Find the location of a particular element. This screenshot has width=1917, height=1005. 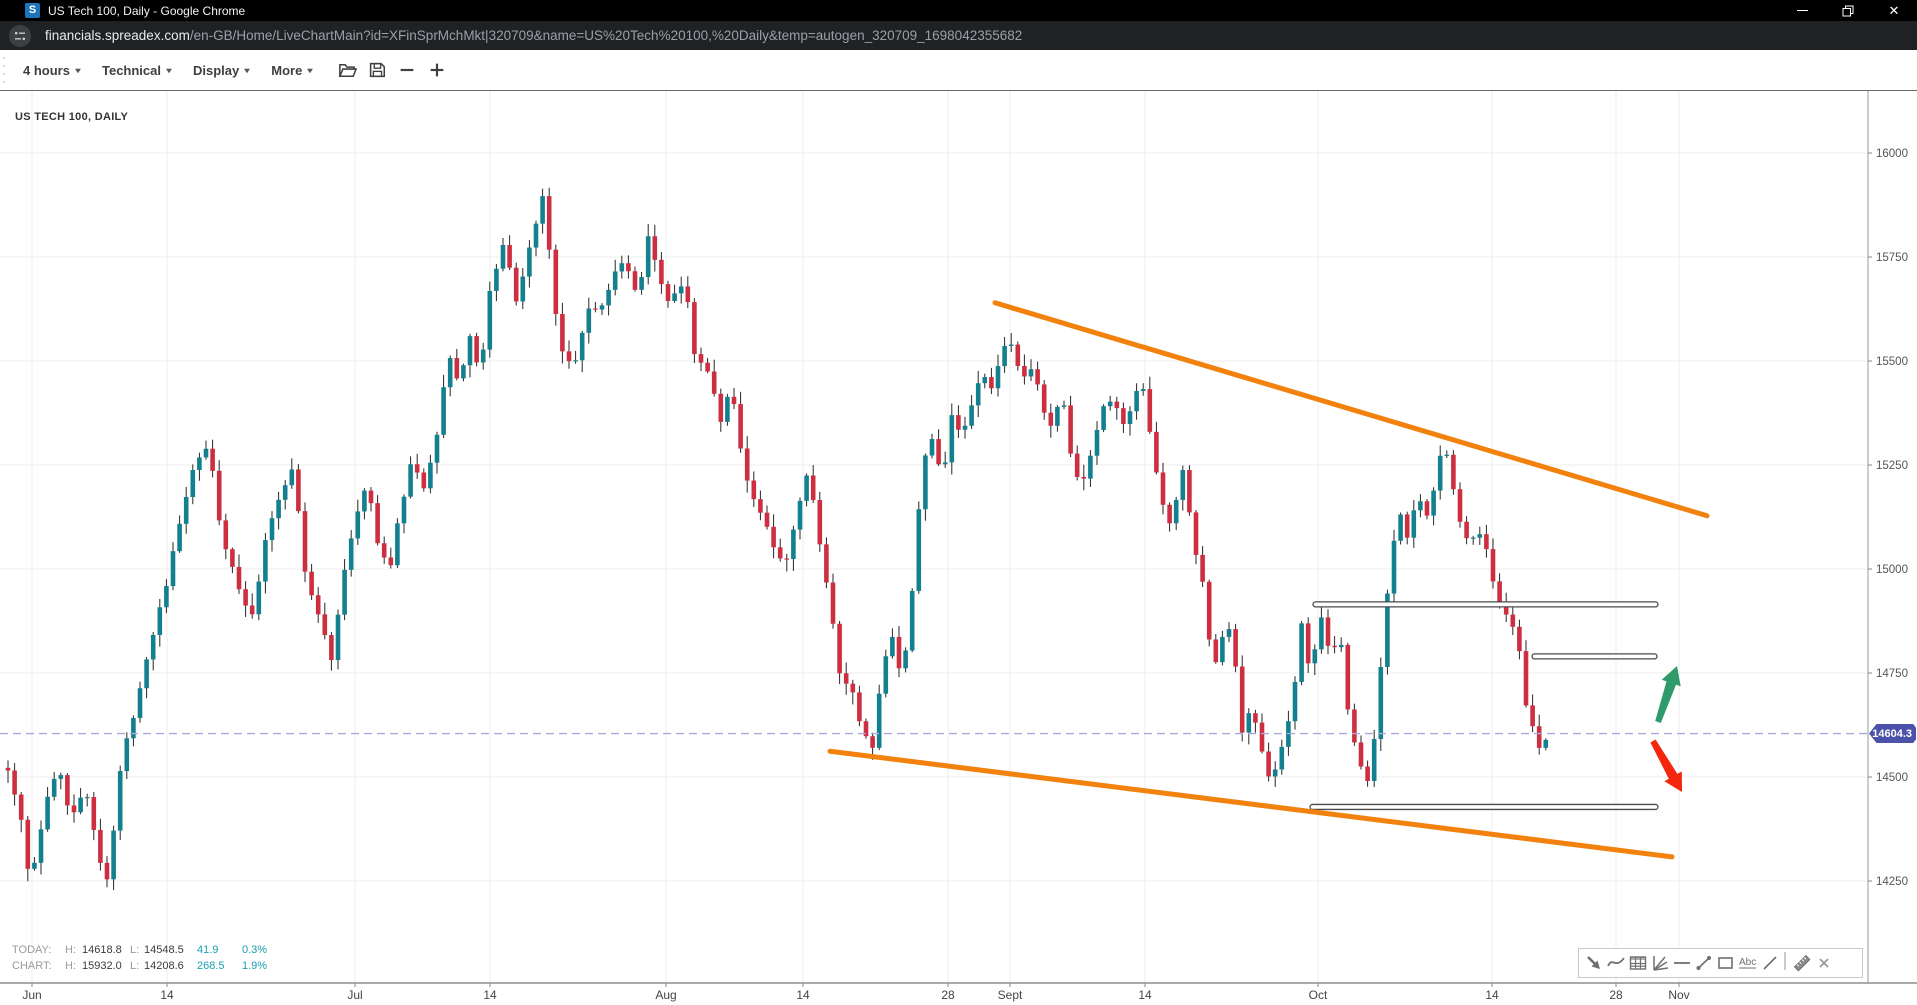

close-icon: ✕ is located at coordinates (1894, 10).